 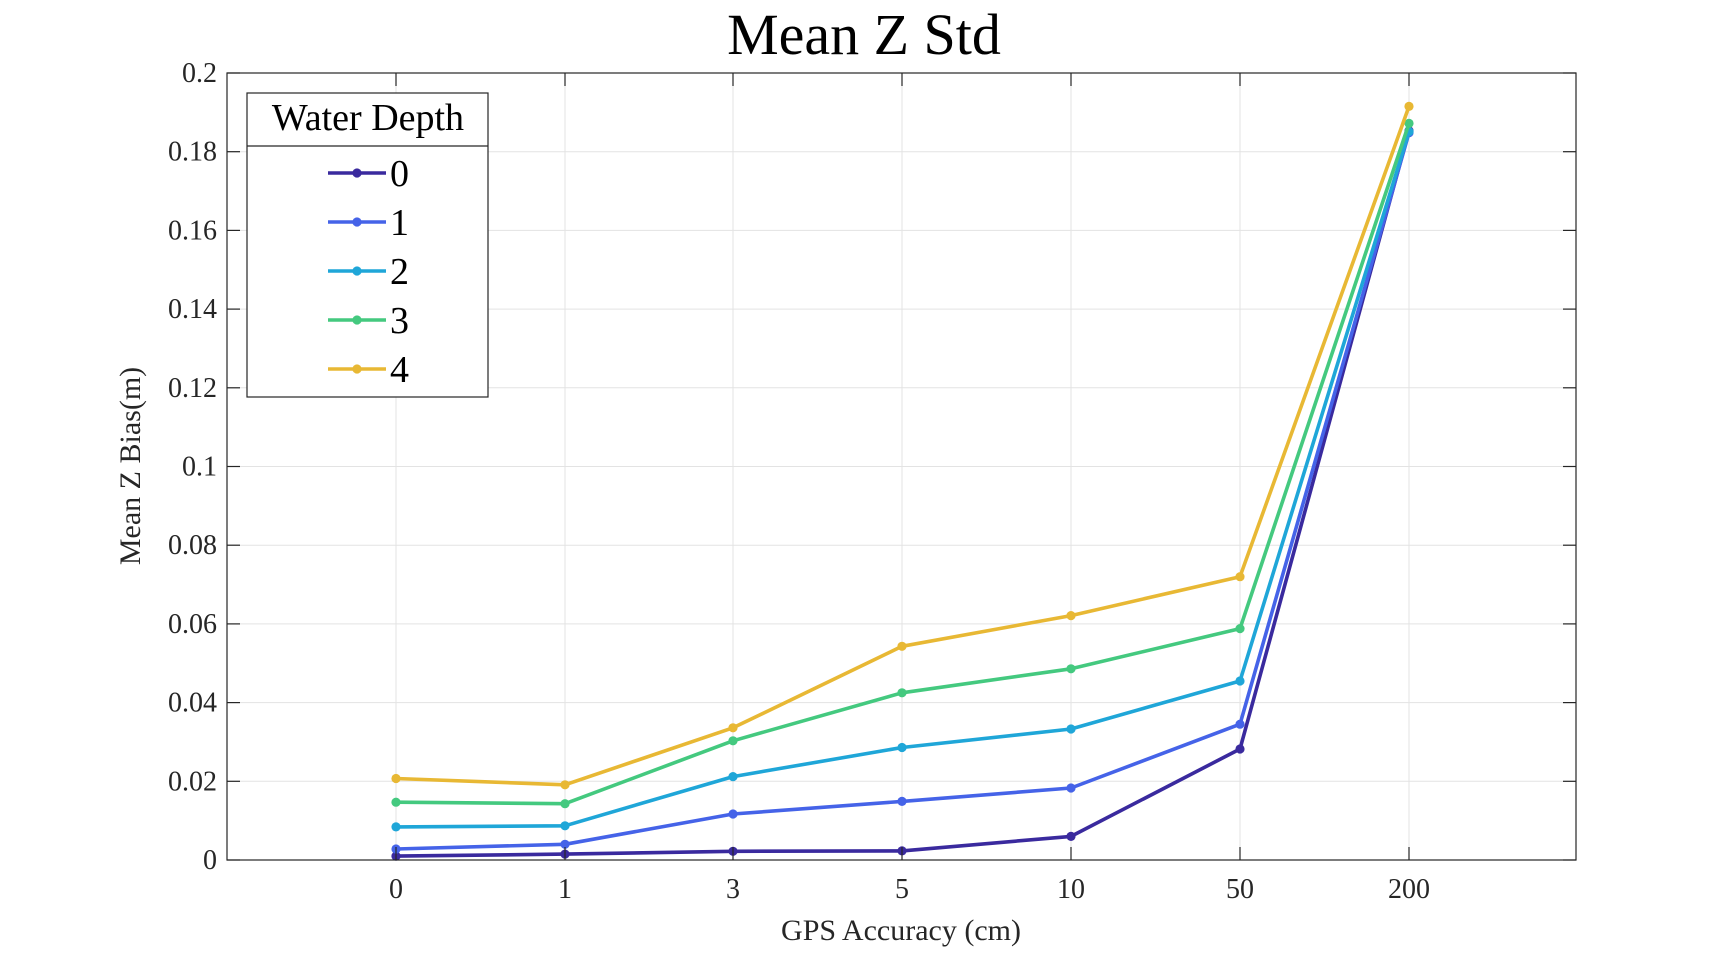 What do you see at coordinates (399, 174) in the screenshot?
I see `legend-label: 0` at bounding box center [399, 174].